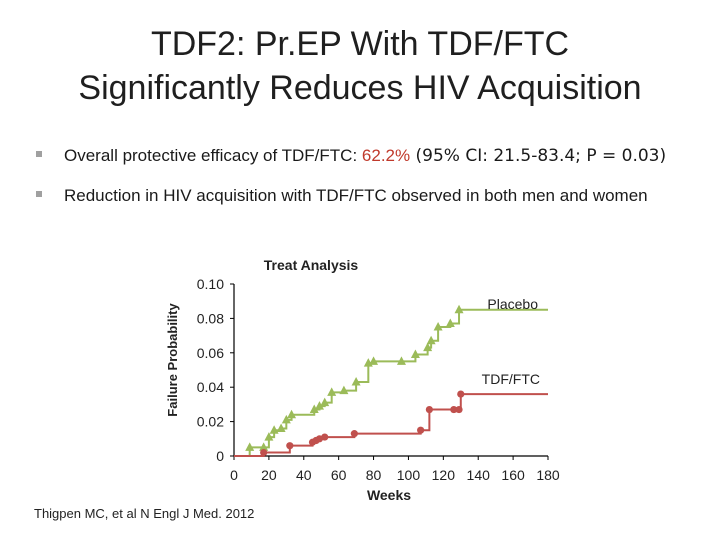 The image size is (720, 540). What do you see at coordinates (513, 475) in the screenshot?
I see `x-tick-label: 160` at bounding box center [513, 475].